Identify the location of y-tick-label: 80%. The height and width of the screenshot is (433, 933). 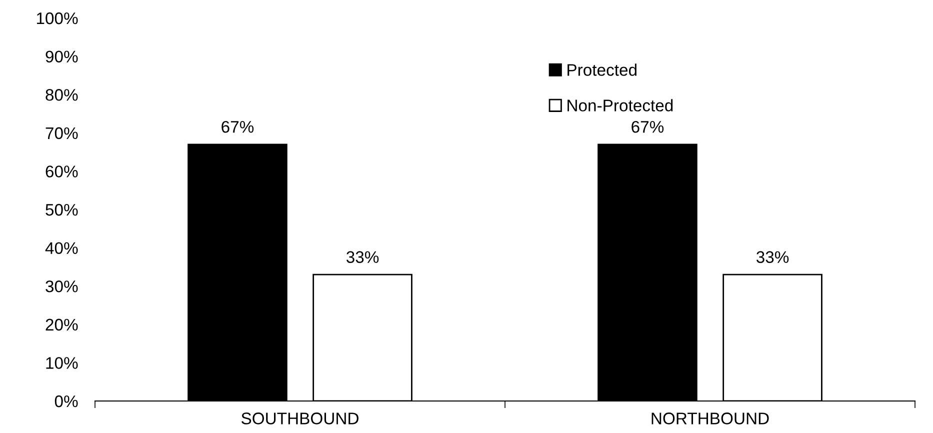
(62, 95).